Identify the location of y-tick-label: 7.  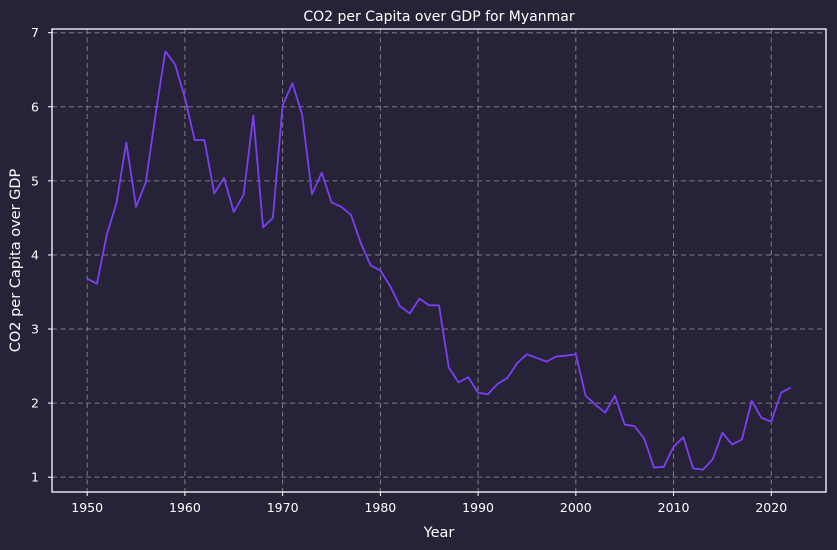
(35, 32).